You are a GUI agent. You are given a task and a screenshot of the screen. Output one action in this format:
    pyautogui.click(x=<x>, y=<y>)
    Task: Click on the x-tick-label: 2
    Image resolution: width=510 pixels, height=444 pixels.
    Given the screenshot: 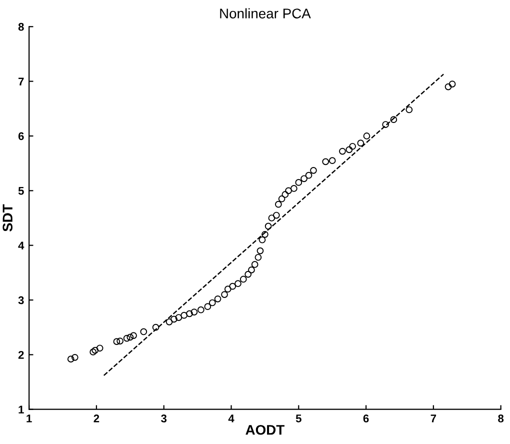 What is the action you would take?
    pyautogui.click(x=97, y=418)
    